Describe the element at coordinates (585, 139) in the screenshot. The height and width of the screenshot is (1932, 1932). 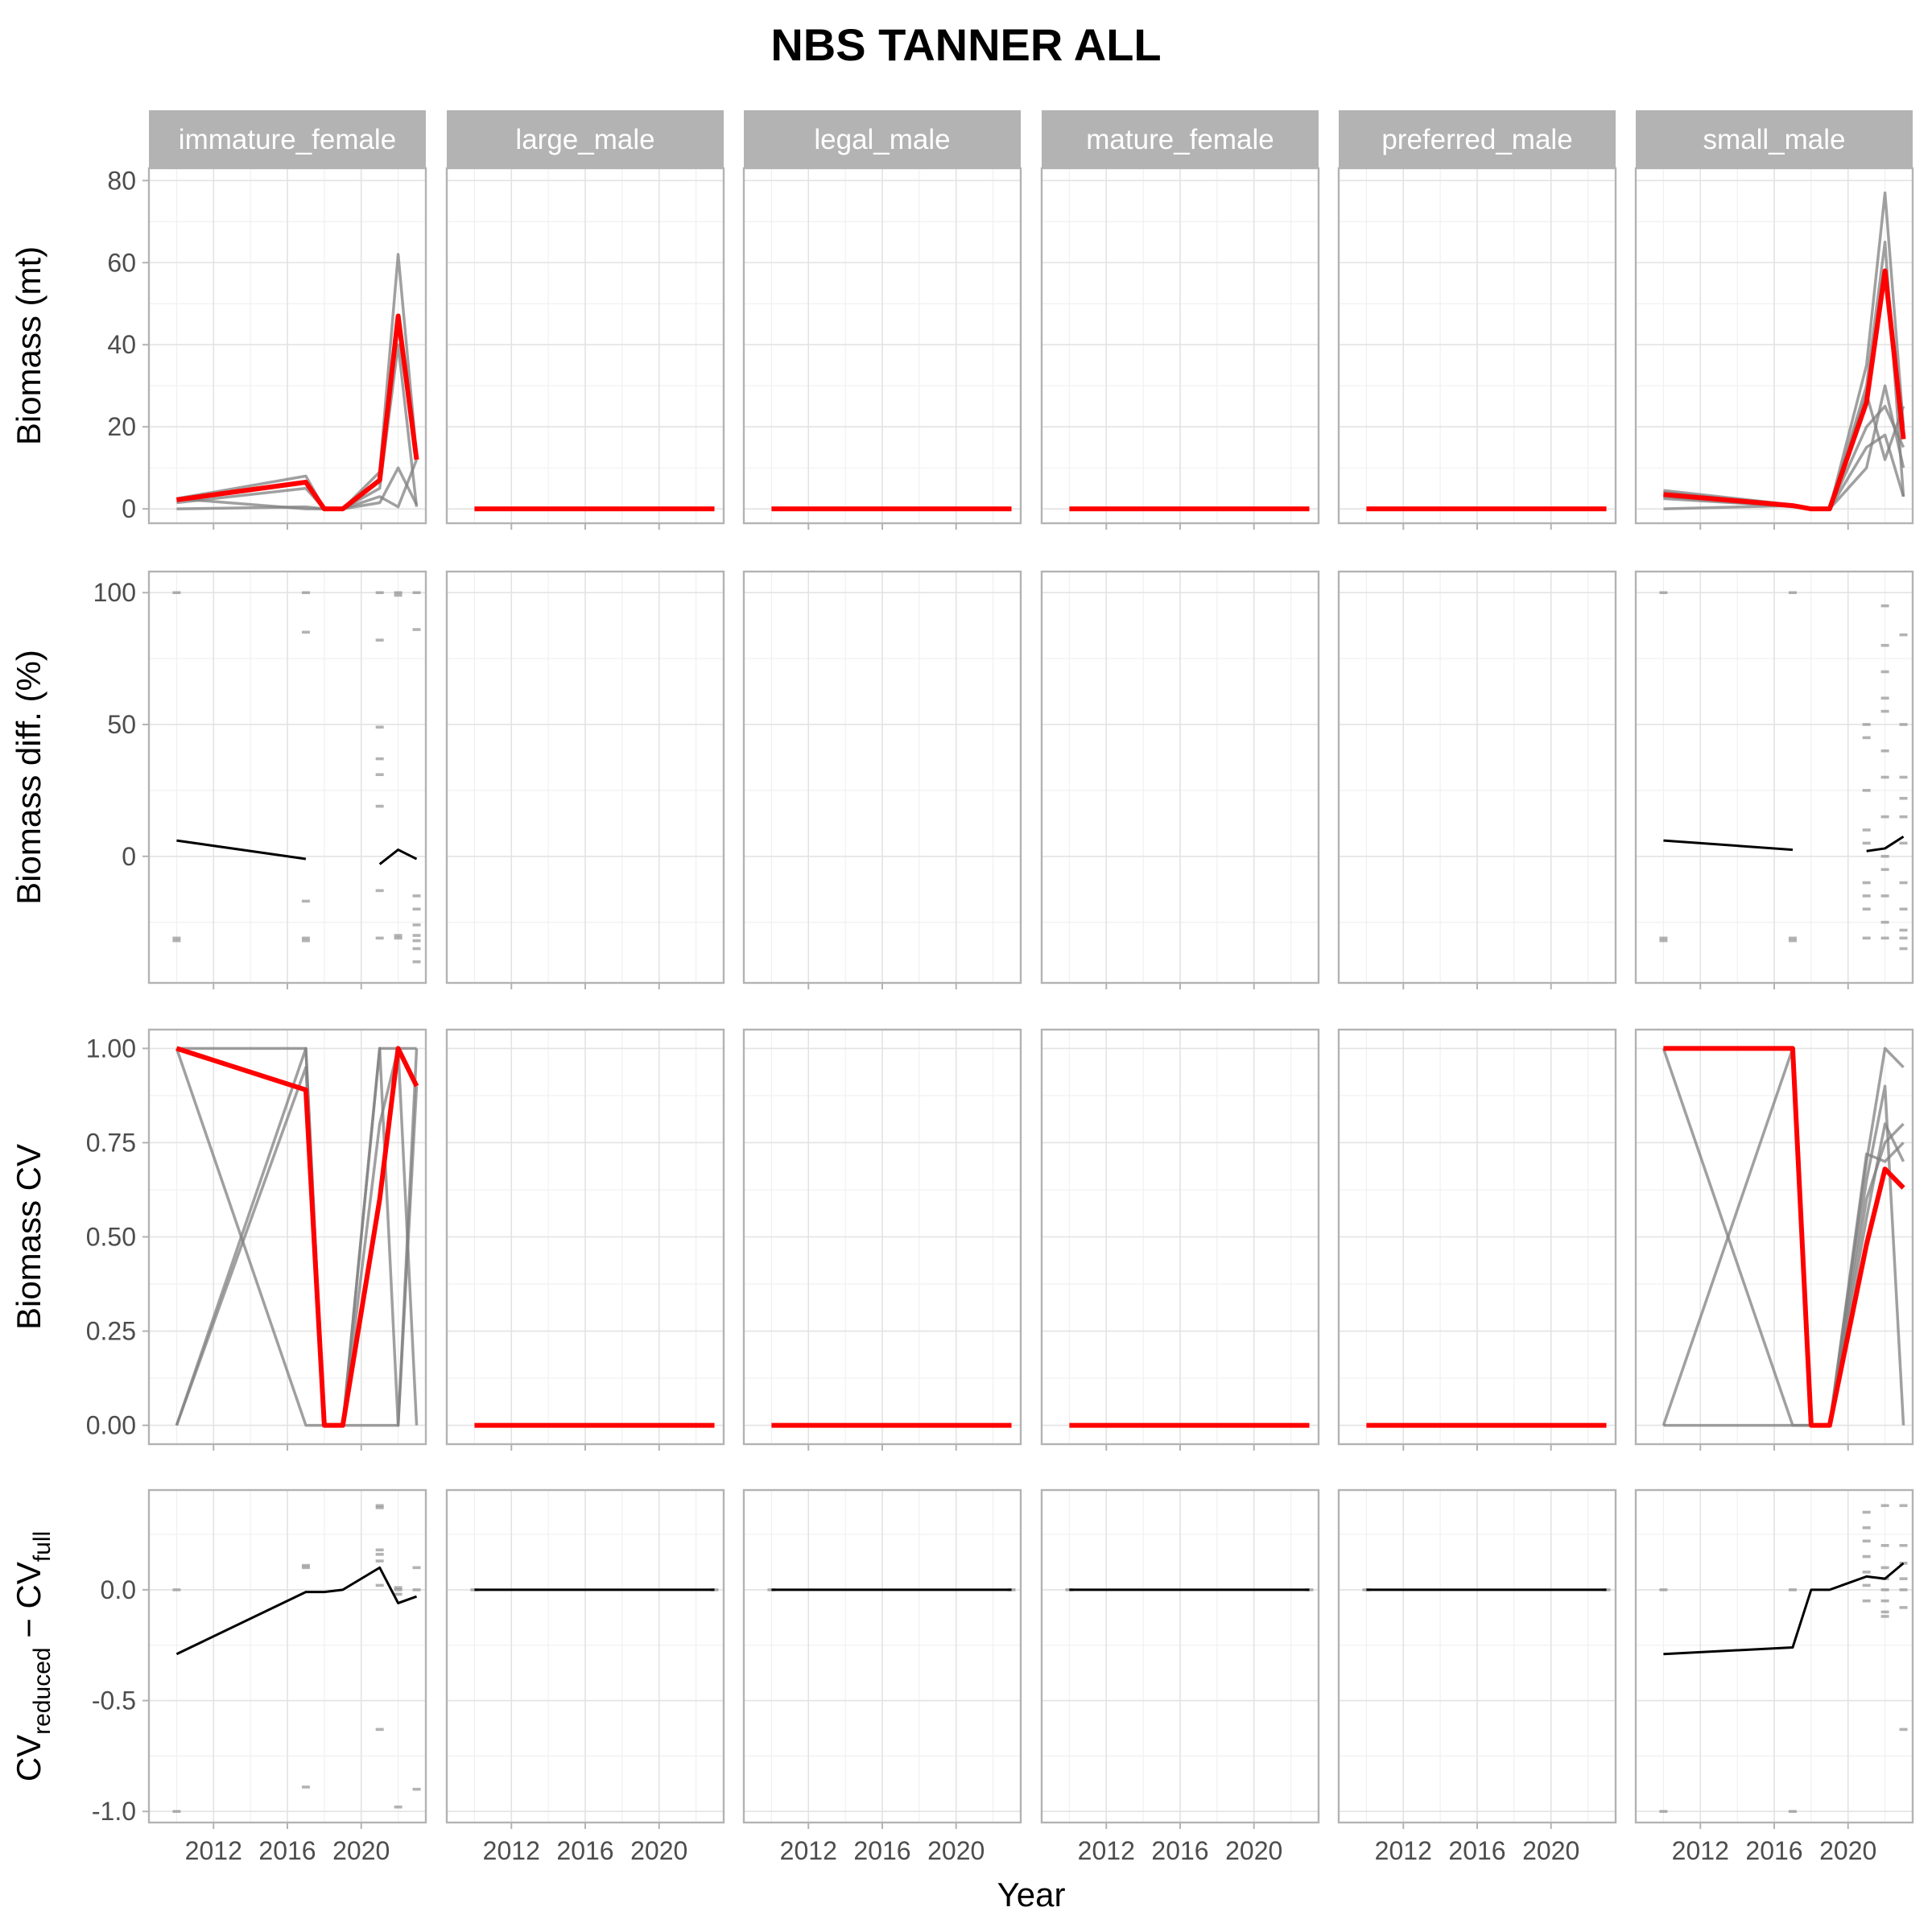
I see `facet-strip-large_male` at that location.